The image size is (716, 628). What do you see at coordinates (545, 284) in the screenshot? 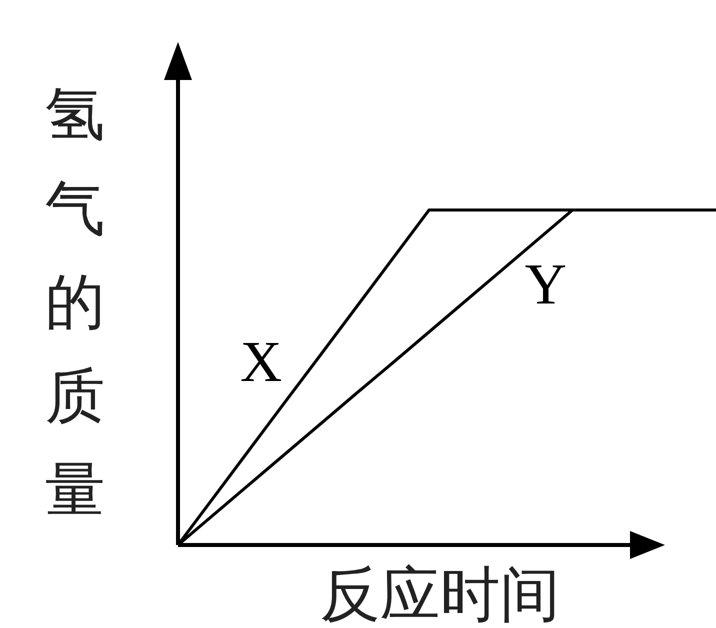
I see `series-label: Y` at bounding box center [545, 284].